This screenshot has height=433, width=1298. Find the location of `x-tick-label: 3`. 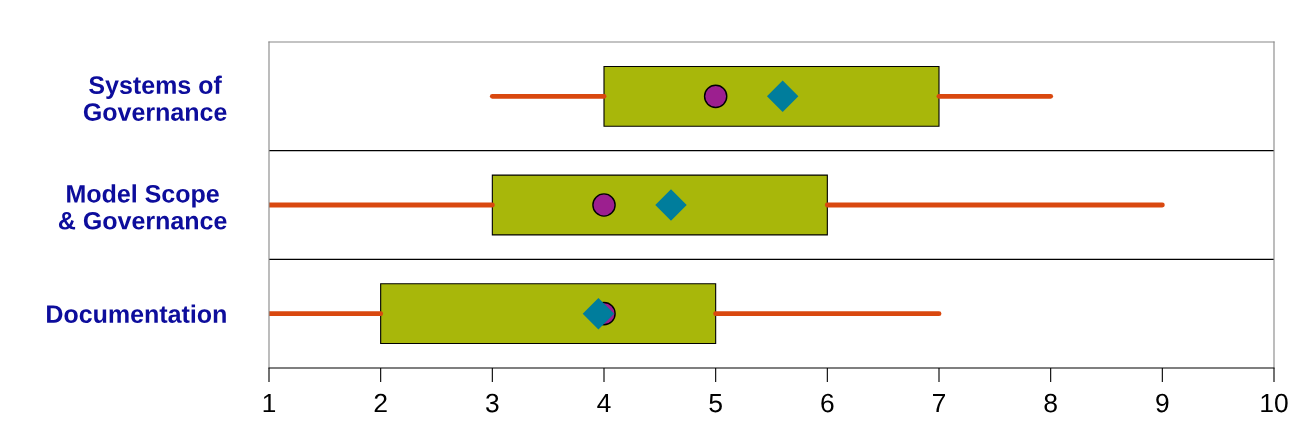

x-tick-label: 3 is located at coordinates (492, 403).